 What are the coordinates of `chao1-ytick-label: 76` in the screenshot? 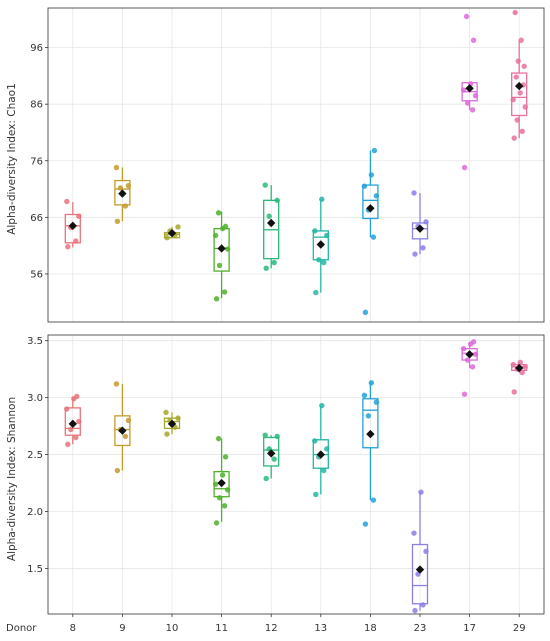 It's located at (36, 161).